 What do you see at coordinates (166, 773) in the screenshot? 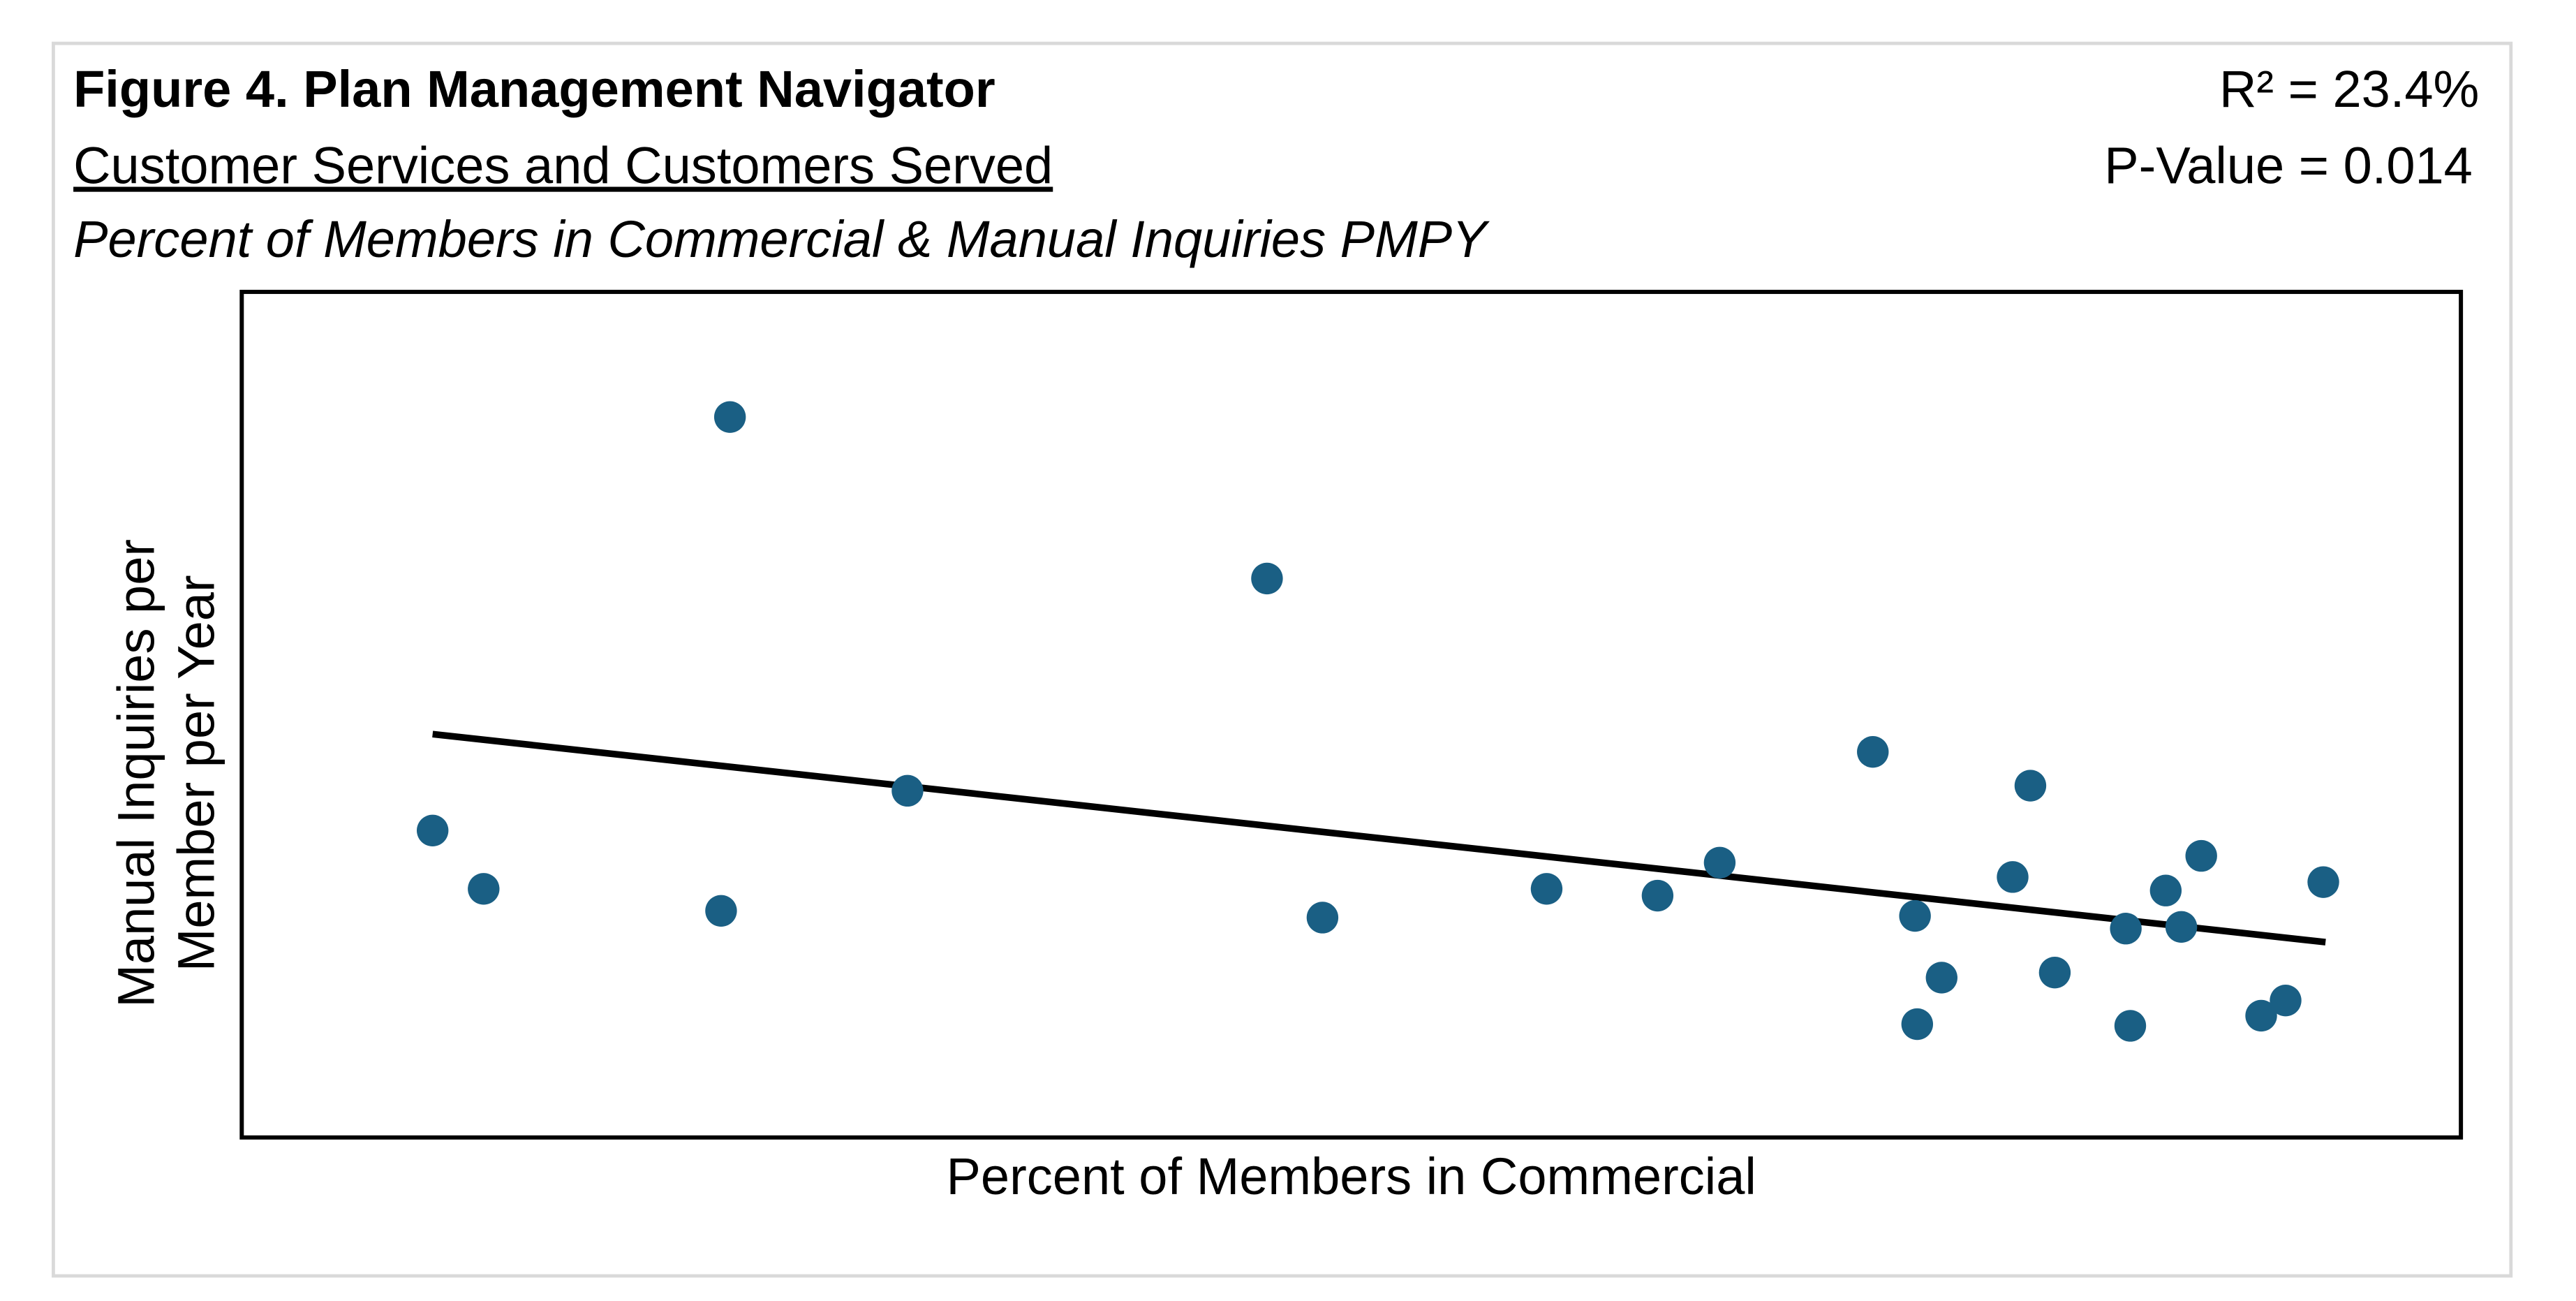
I see `y-axis-label: Manual Inquiries per Member per Year` at bounding box center [166, 773].